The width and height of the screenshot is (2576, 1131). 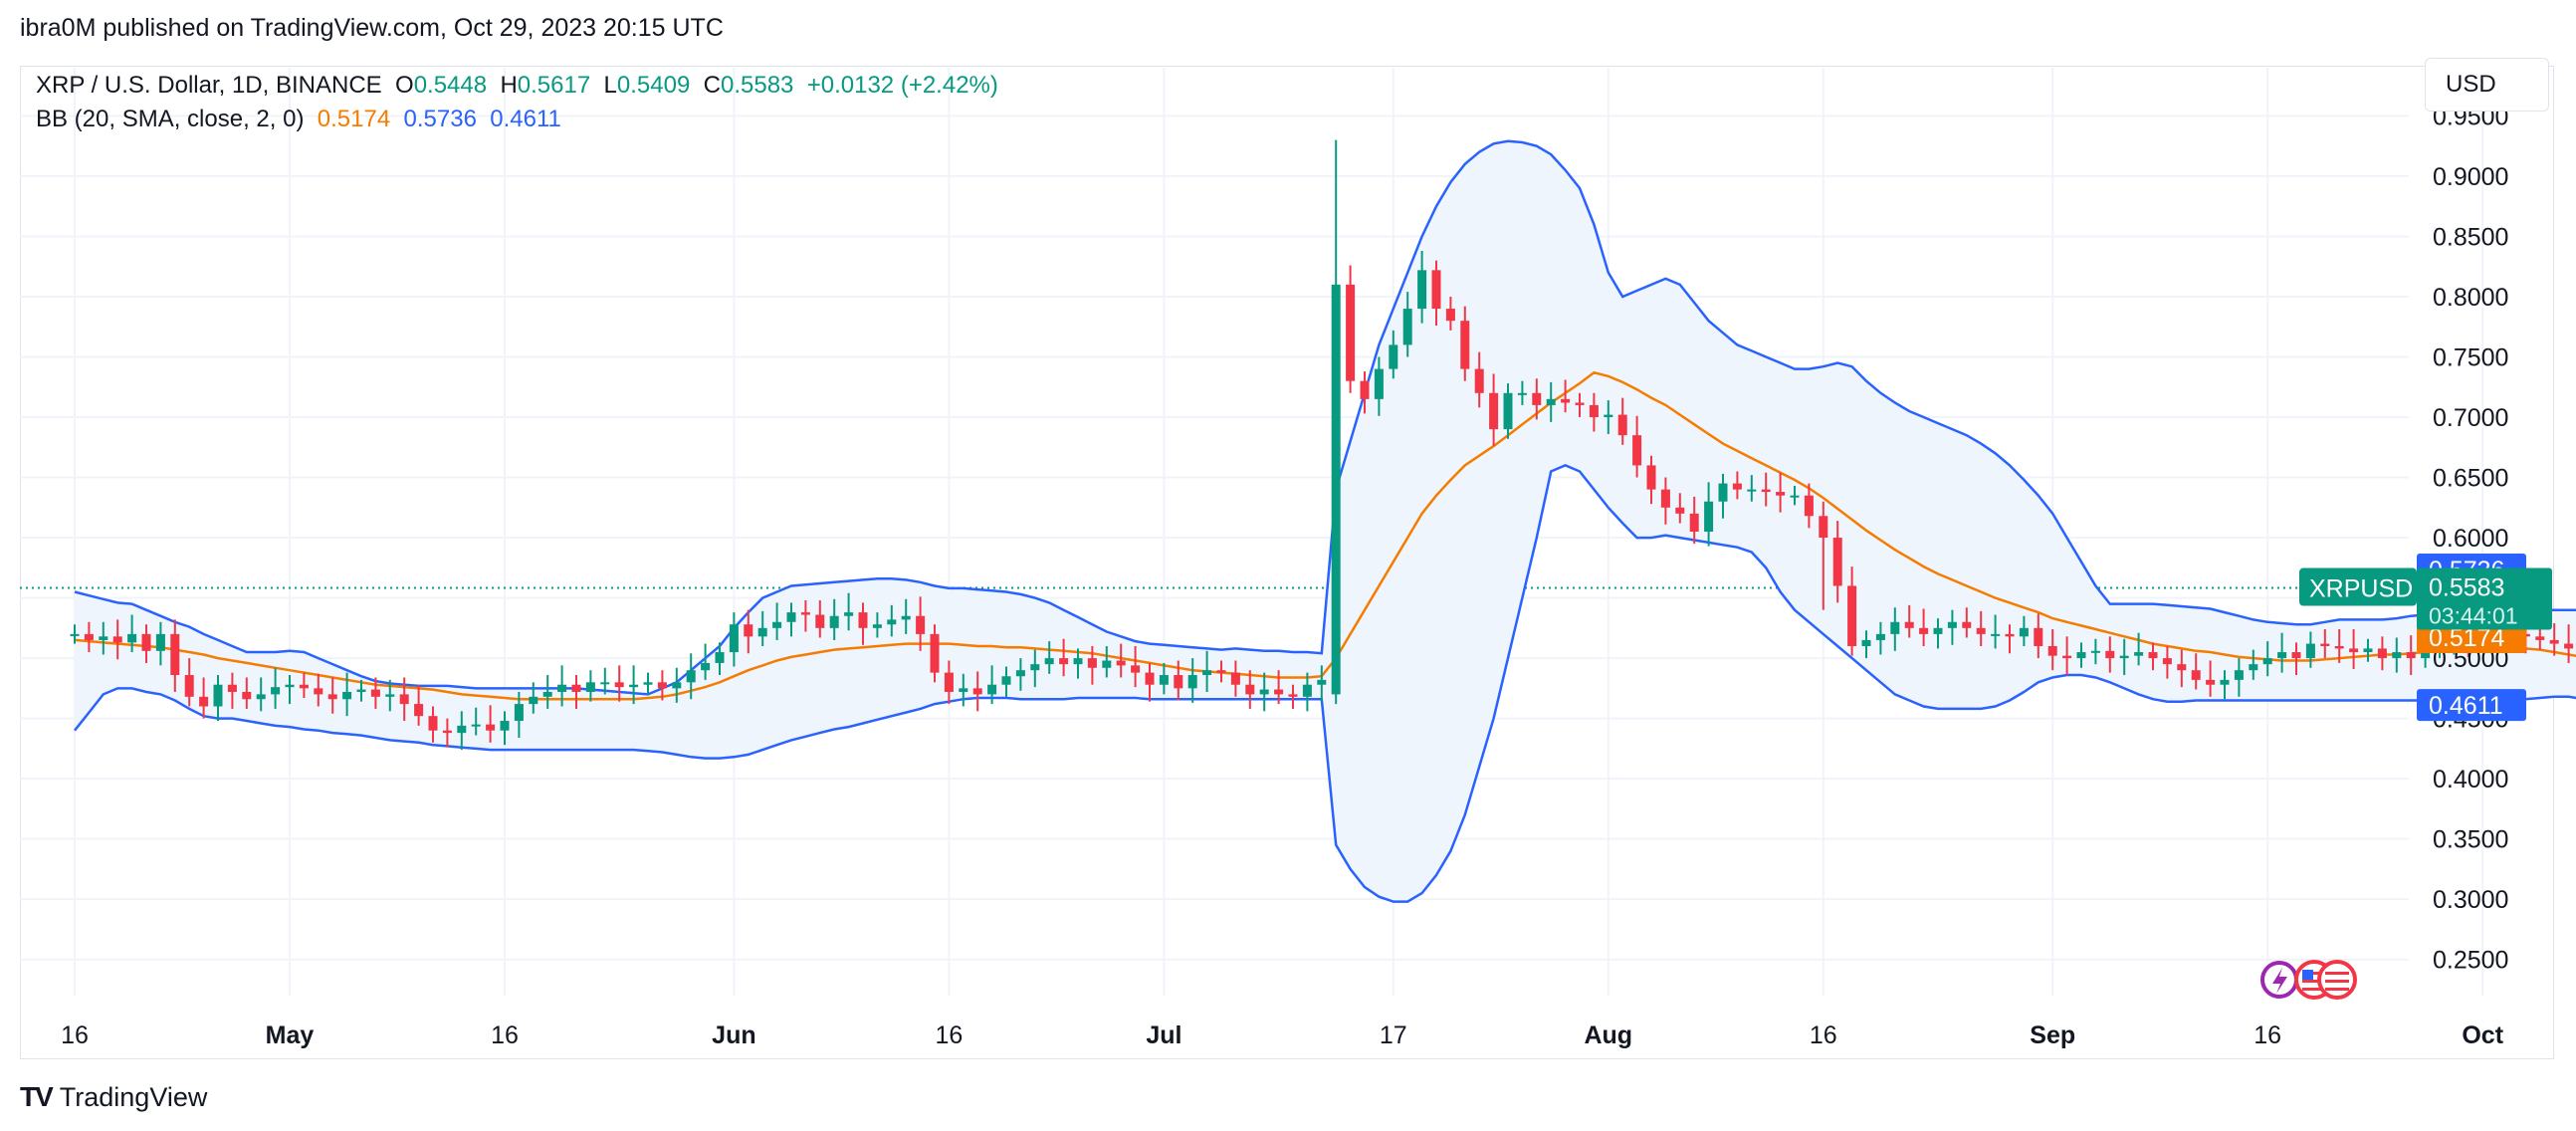 I want to click on footer-brand: TV TradingView, so click(x=113, y=1097).